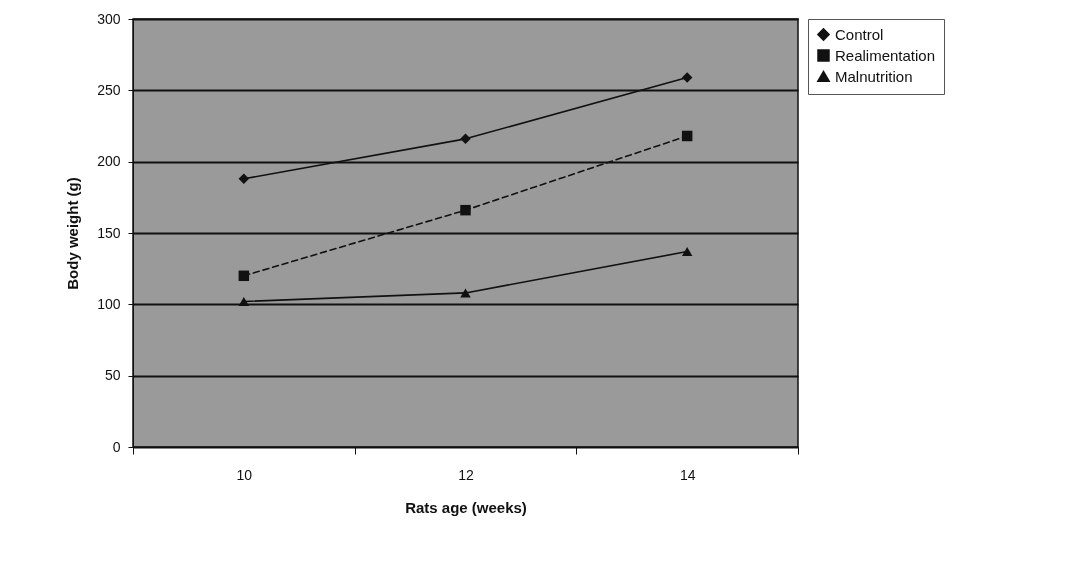 This screenshot has width=1088, height=566. Describe the element at coordinates (109, 89) in the screenshot. I see `y-tick-label: 250` at that location.